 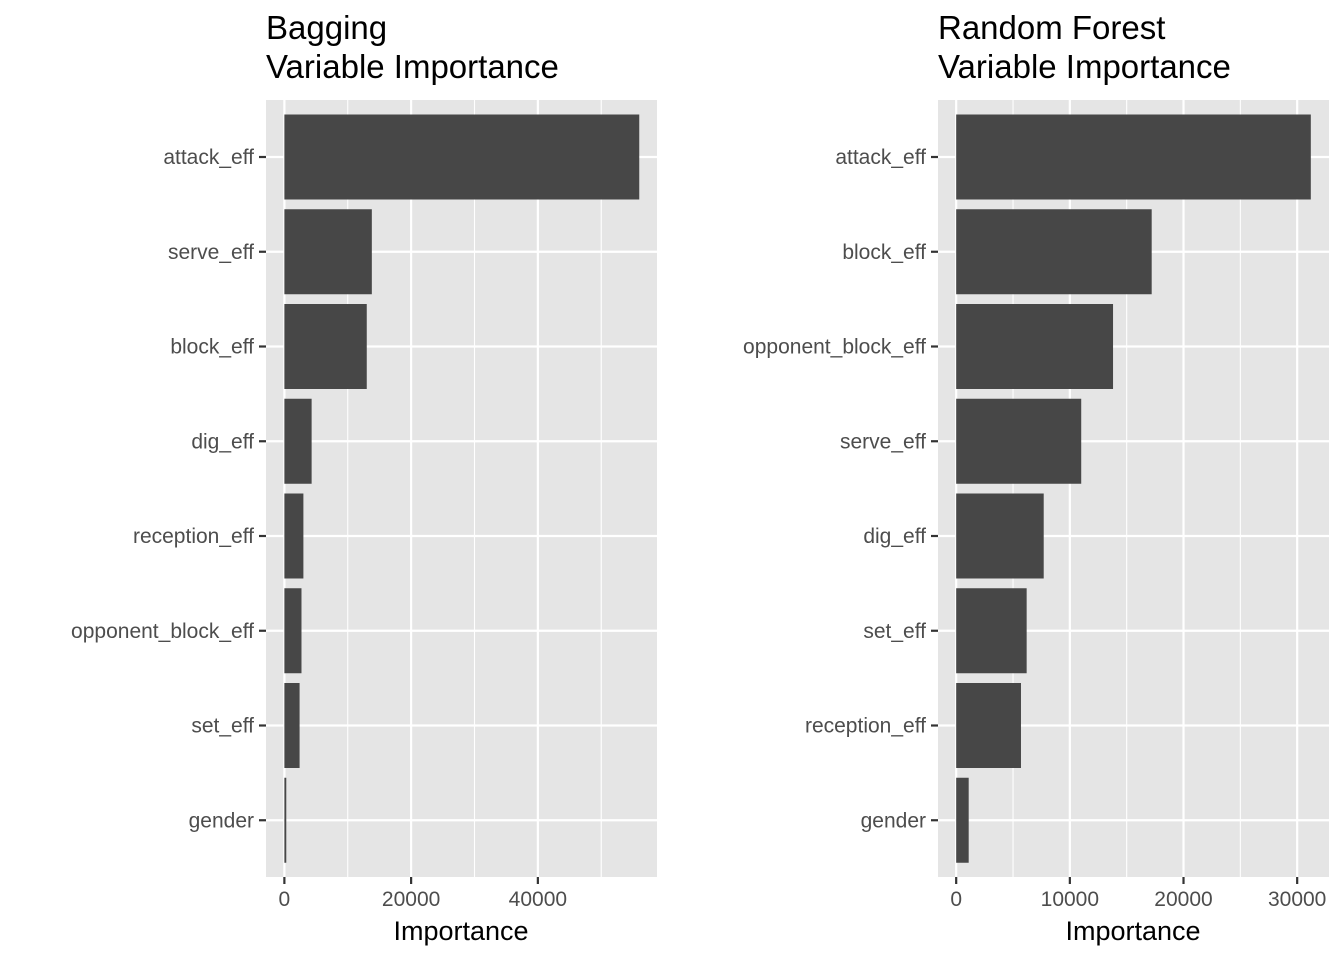 What do you see at coordinates (894, 631) in the screenshot?
I see `random-forest-y-tick-label-5: set_eff` at bounding box center [894, 631].